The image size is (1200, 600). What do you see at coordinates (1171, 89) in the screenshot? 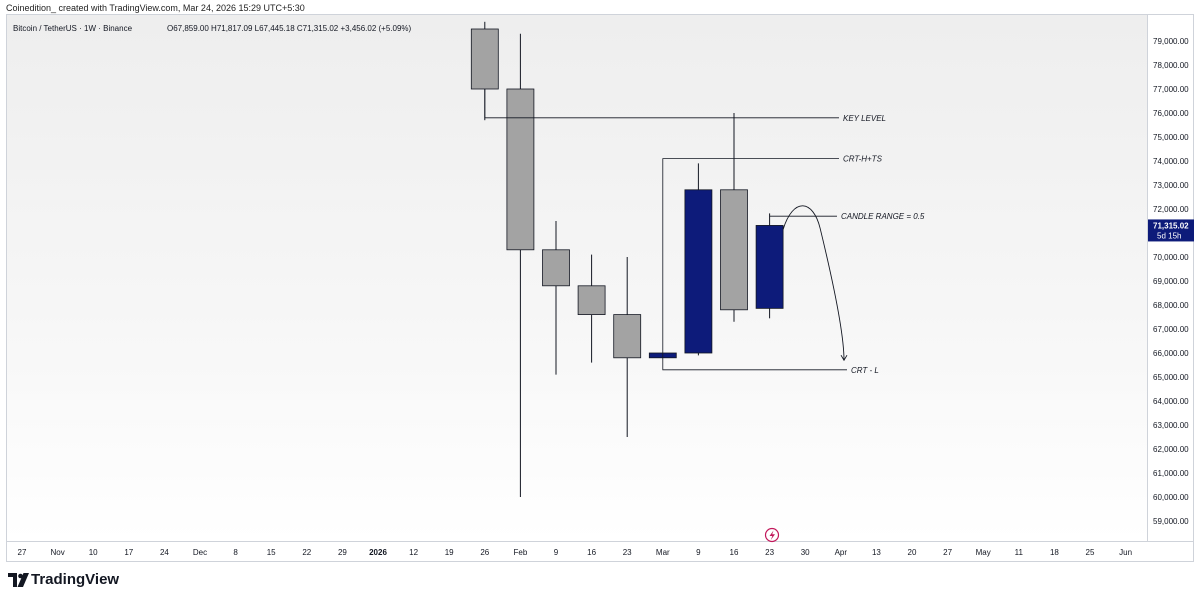
I see `price-tick-label: 77,000.00` at bounding box center [1171, 89].